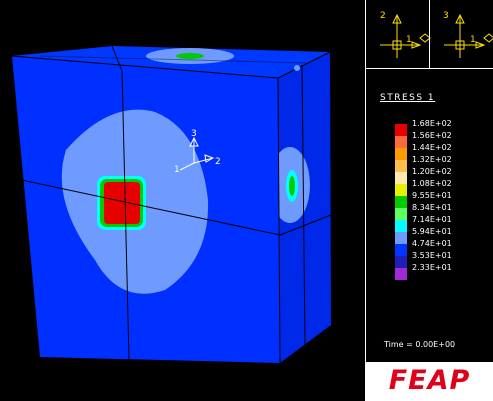 The width and height of the screenshot is (493, 401). What do you see at coordinates (432, 219) in the screenshot?
I see `legend-label: 7.14E+01` at bounding box center [432, 219].